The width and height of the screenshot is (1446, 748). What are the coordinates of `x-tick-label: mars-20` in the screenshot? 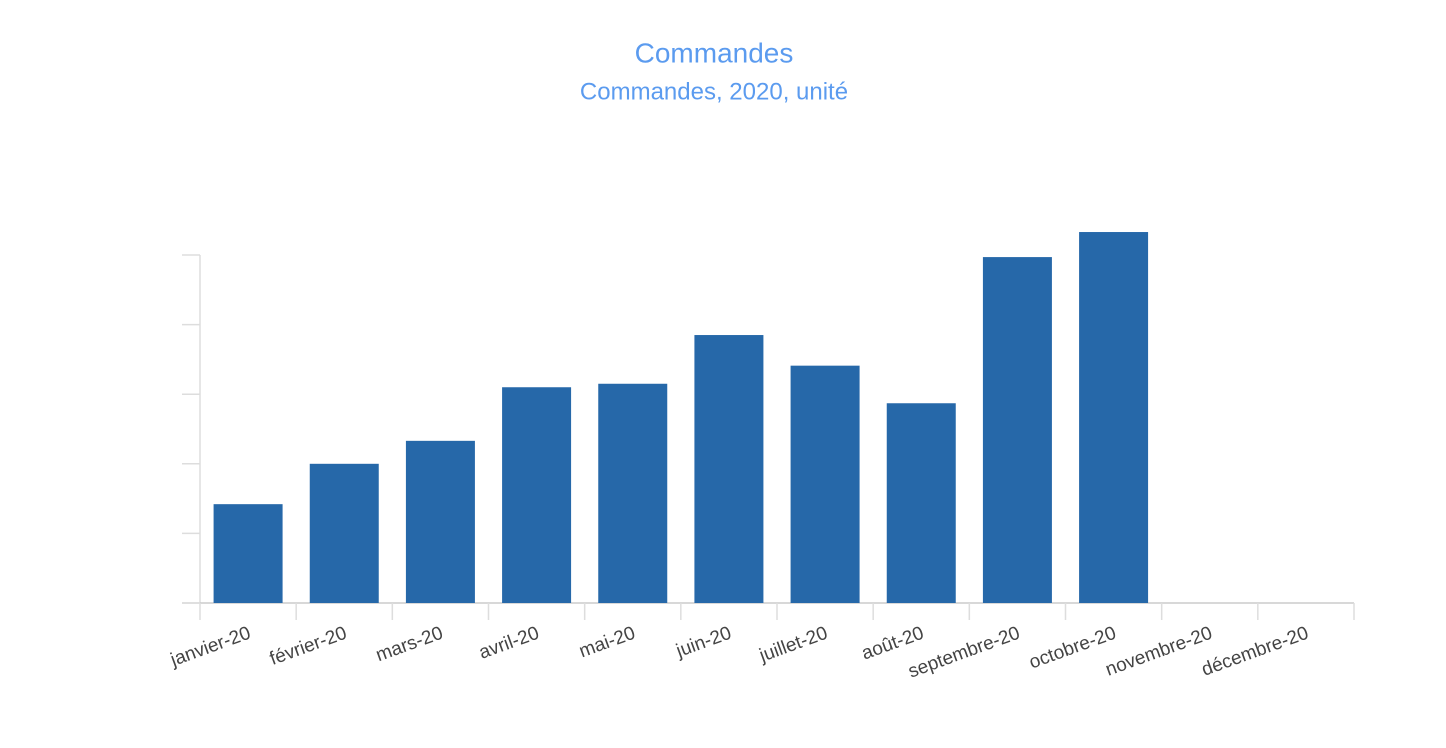 It's located at (409, 645).